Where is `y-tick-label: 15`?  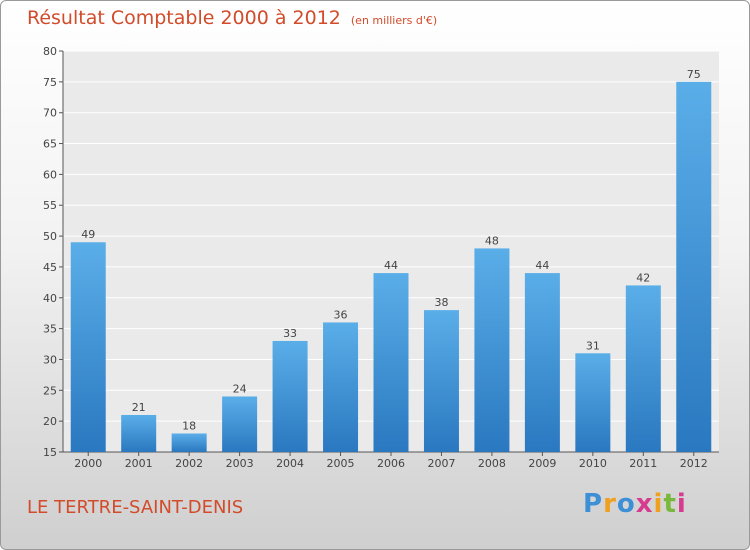
y-tick-label: 15 is located at coordinates (50, 452).